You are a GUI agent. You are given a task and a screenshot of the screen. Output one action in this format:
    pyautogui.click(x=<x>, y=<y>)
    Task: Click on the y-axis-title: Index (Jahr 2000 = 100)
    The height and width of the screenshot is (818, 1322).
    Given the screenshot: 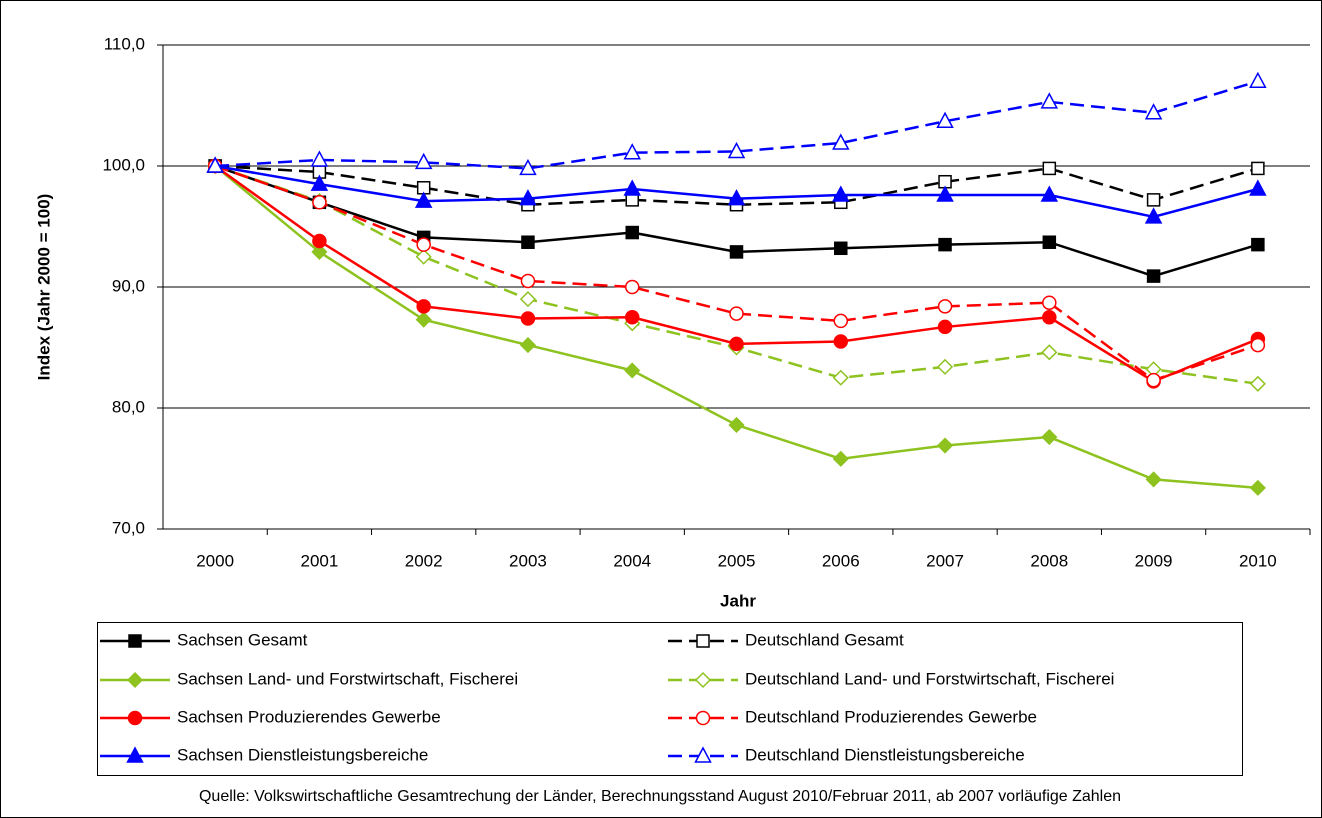 What is the action you would take?
    pyautogui.click(x=43, y=287)
    